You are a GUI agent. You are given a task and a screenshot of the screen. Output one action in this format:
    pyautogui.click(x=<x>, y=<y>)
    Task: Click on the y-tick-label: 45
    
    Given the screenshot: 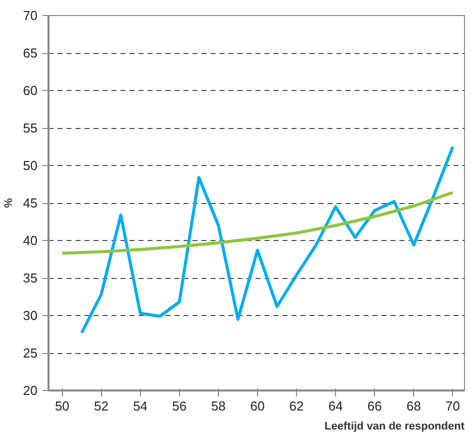 What is the action you would take?
    pyautogui.click(x=30, y=203)
    